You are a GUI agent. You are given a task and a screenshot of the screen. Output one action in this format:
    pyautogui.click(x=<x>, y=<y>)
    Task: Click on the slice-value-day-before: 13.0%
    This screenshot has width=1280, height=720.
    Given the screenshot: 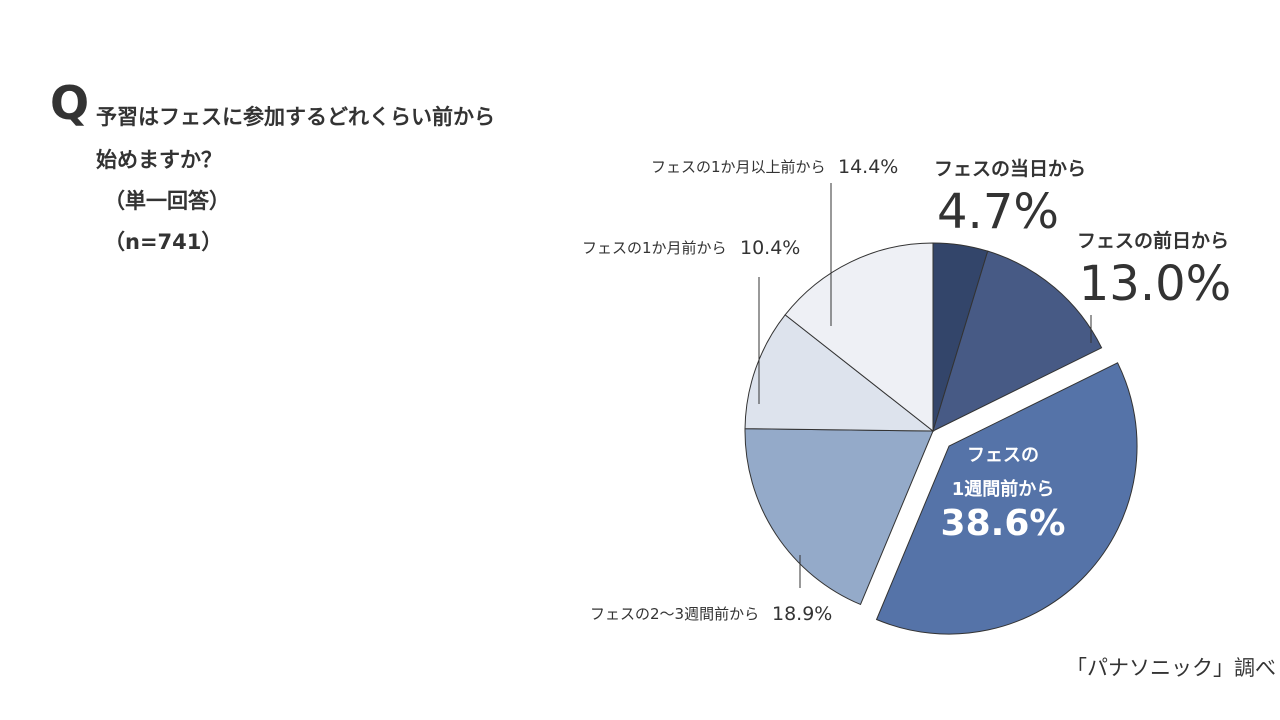 What is the action you would take?
    pyautogui.click(x=1155, y=284)
    